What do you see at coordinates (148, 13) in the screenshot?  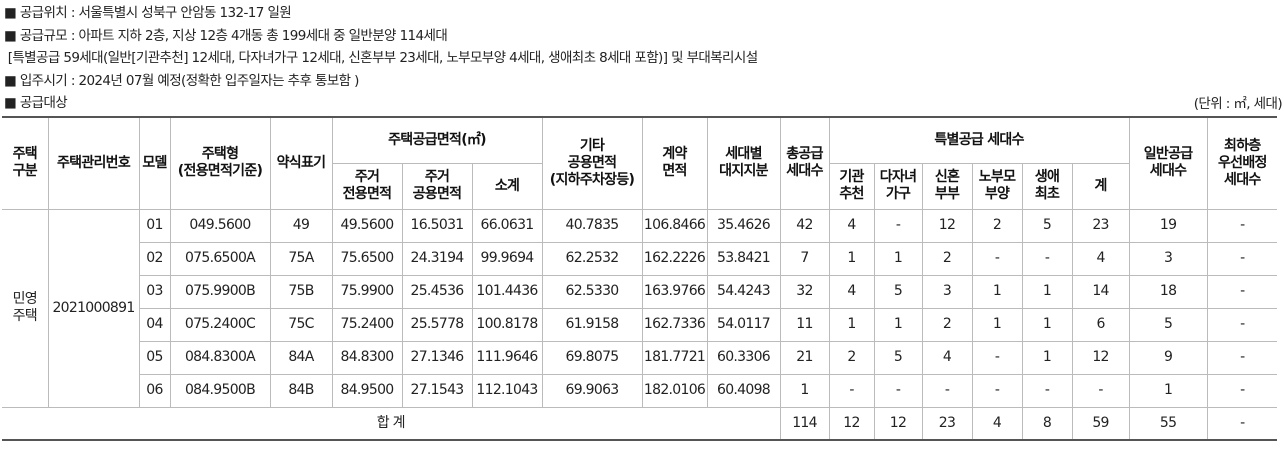 I see `info-line: ■ 공급위치 : 서울특별시 성북구 안암동 132-17 일원` at bounding box center [148, 13].